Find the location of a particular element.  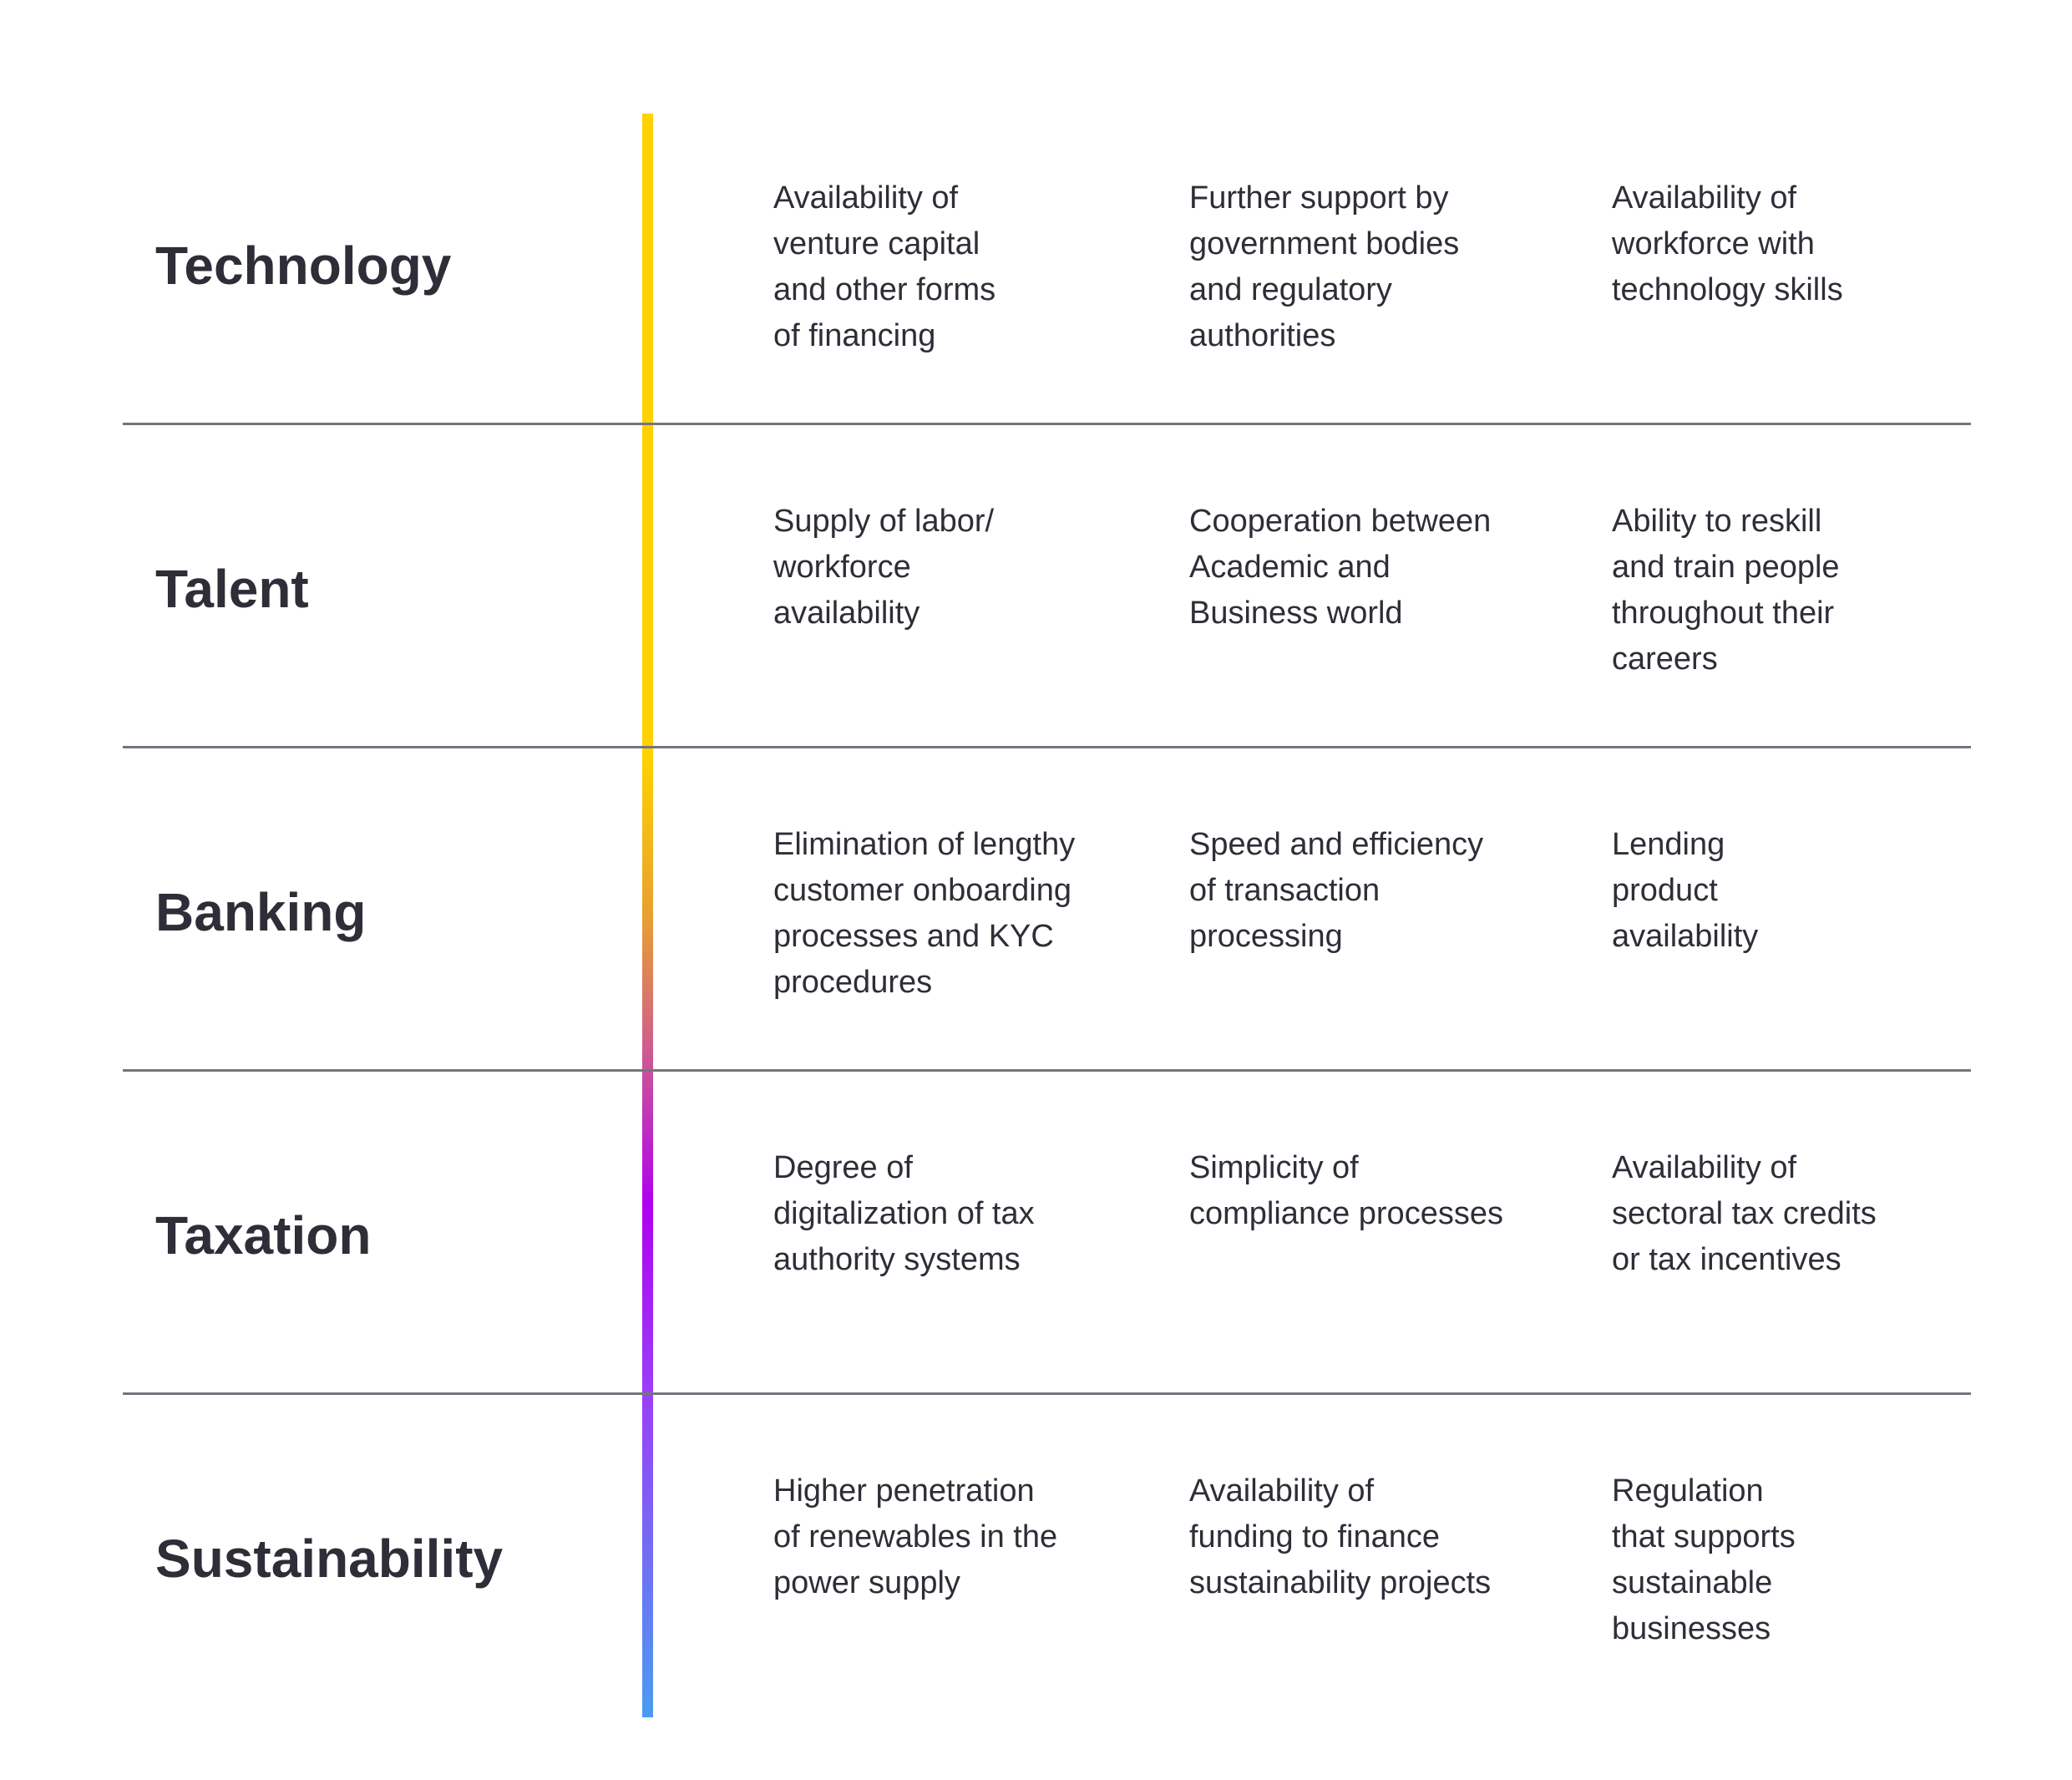

cell-text: that supports is located at coordinates (1704, 1536).